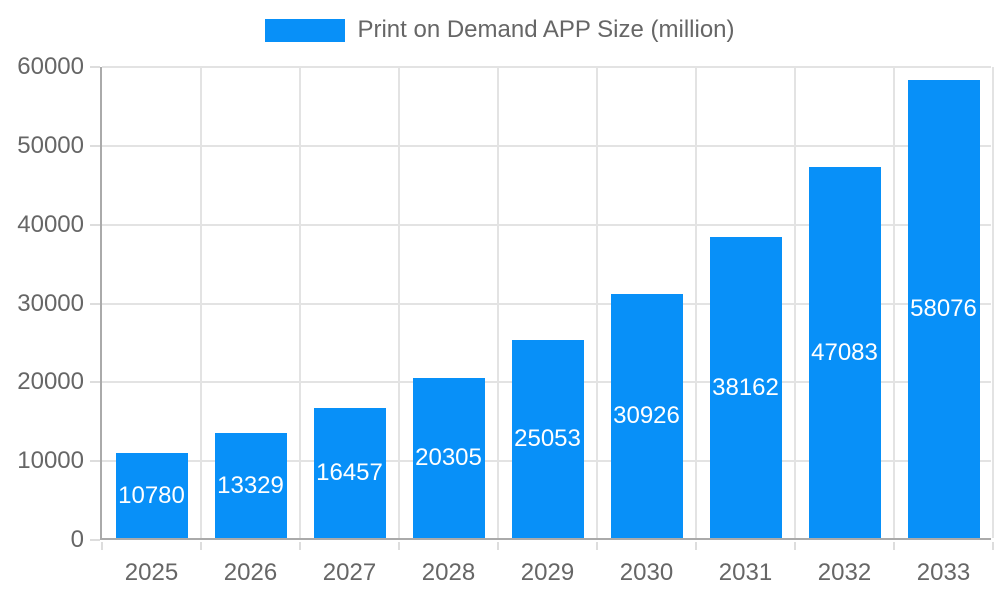 The width and height of the screenshot is (1000, 600). I want to click on x-axis-label: 2030, so click(646, 572).